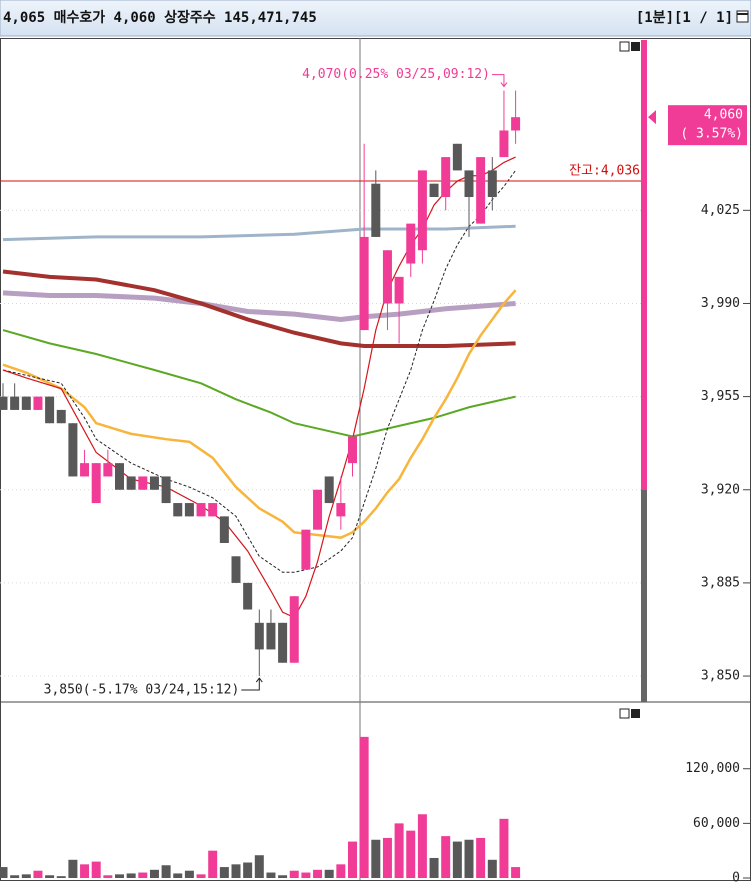  What do you see at coordinates (736, 876) in the screenshot?
I see `y-tick-label: 0` at bounding box center [736, 876].